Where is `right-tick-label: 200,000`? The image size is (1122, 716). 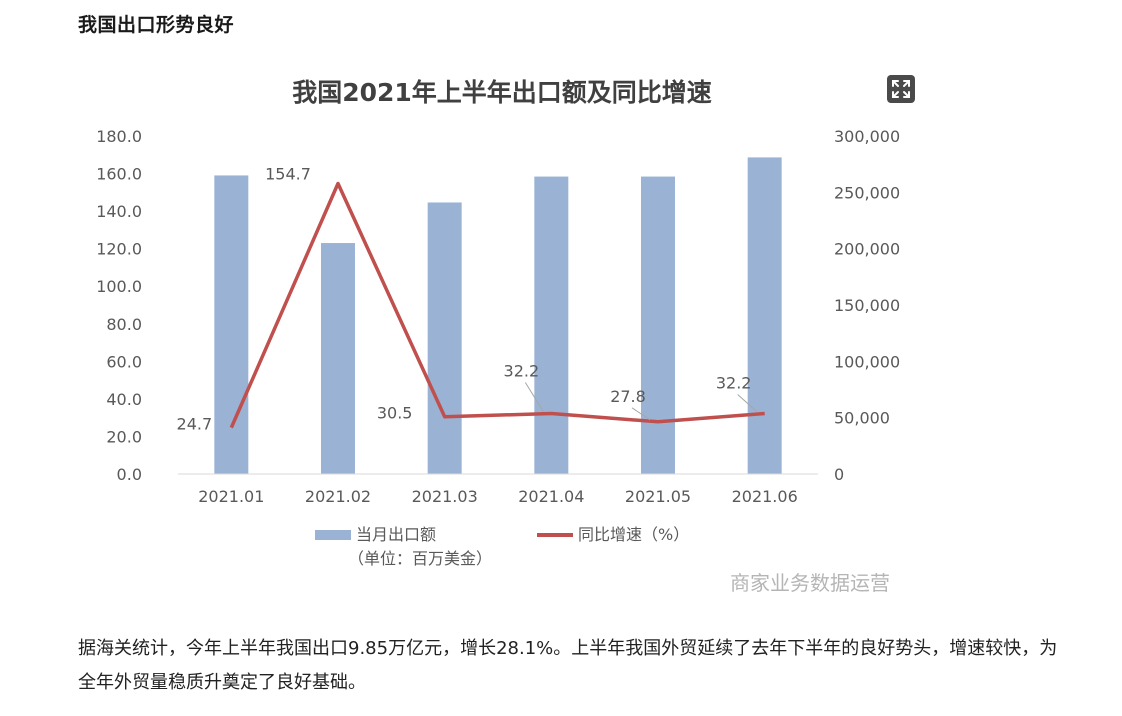 right-tick-label: 200,000 is located at coordinates (867, 249).